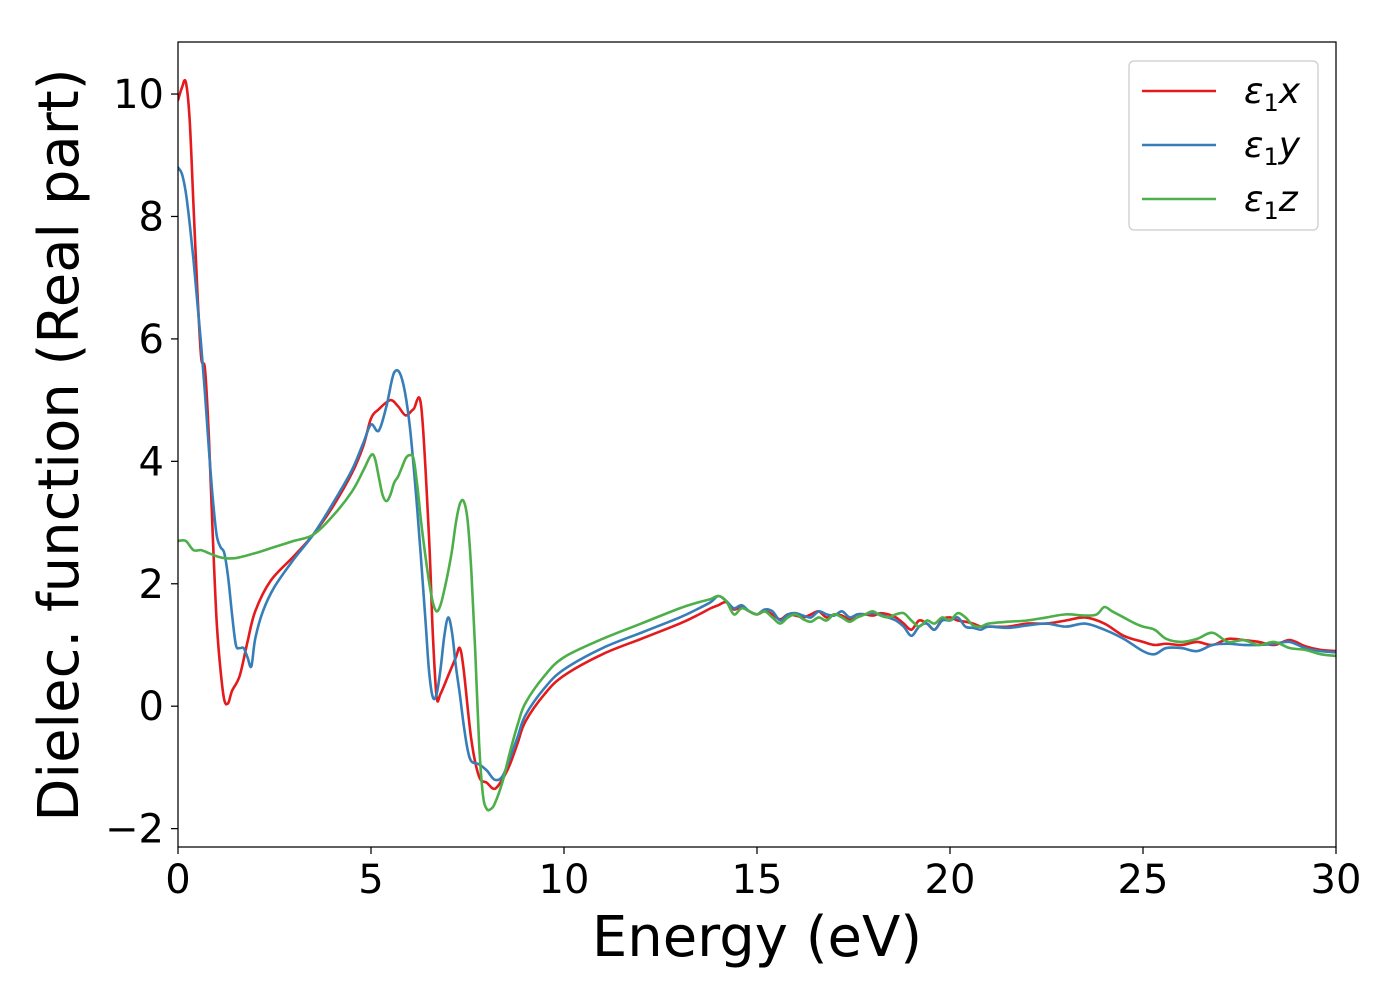 The height and width of the screenshot is (1000, 1400). I want to click on y-tick-label: 4, so click(151, 462).